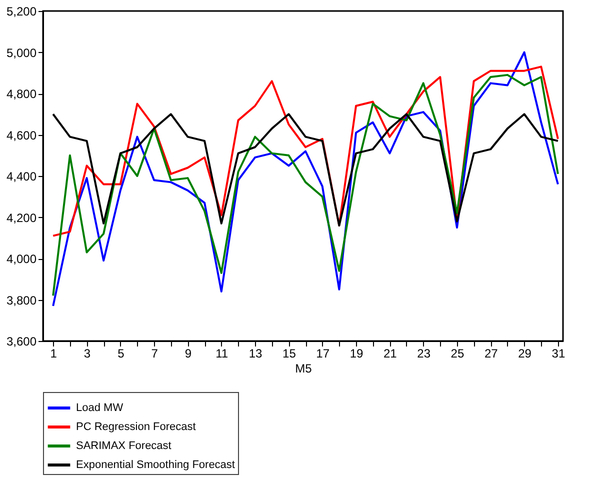 The image size is (594, 479). Describe the element at coordinates (21, 259) in the screenshot. I see `y-tick-label: 4,000` at that location.